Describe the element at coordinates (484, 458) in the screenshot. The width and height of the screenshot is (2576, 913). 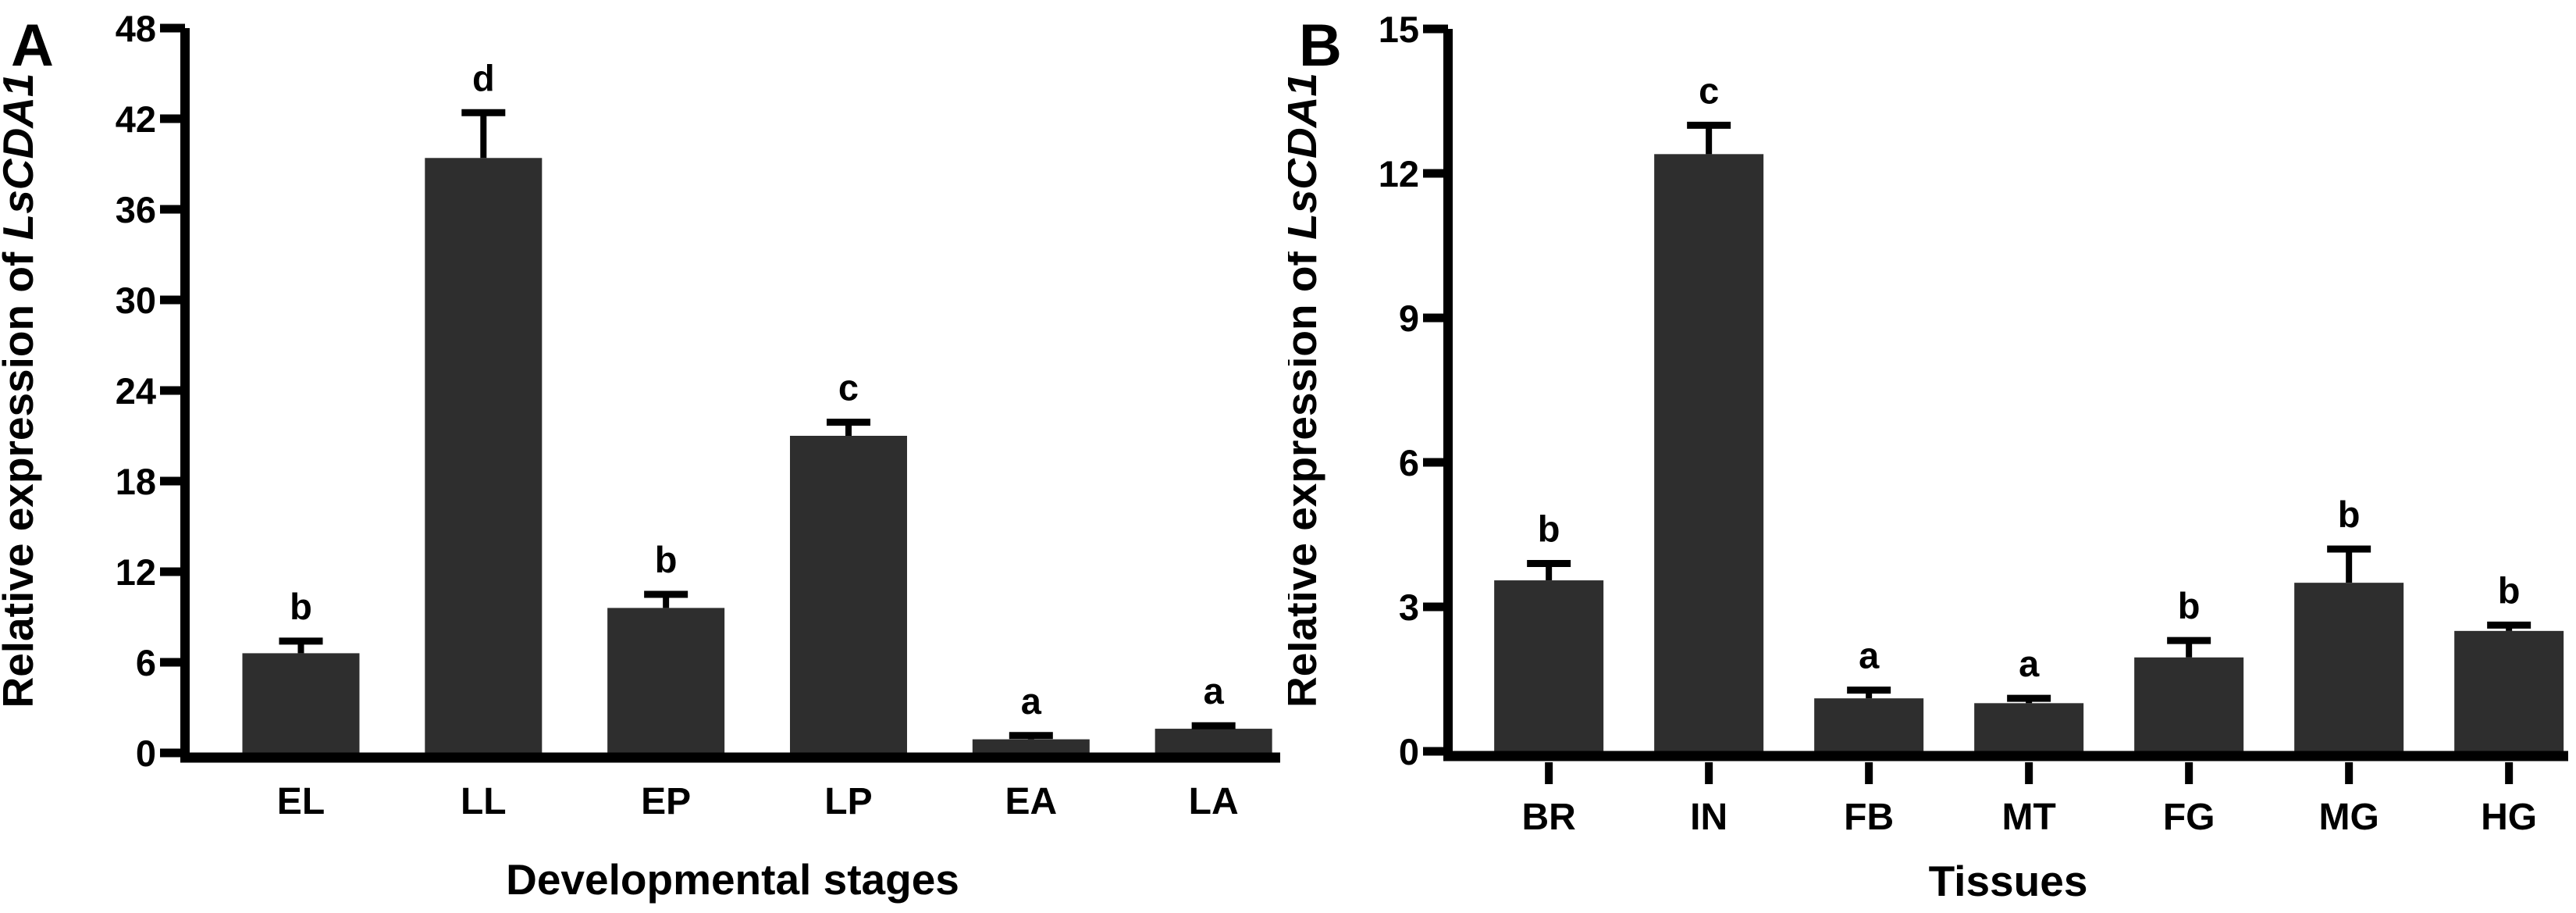
I see `bar-LL` at that location.